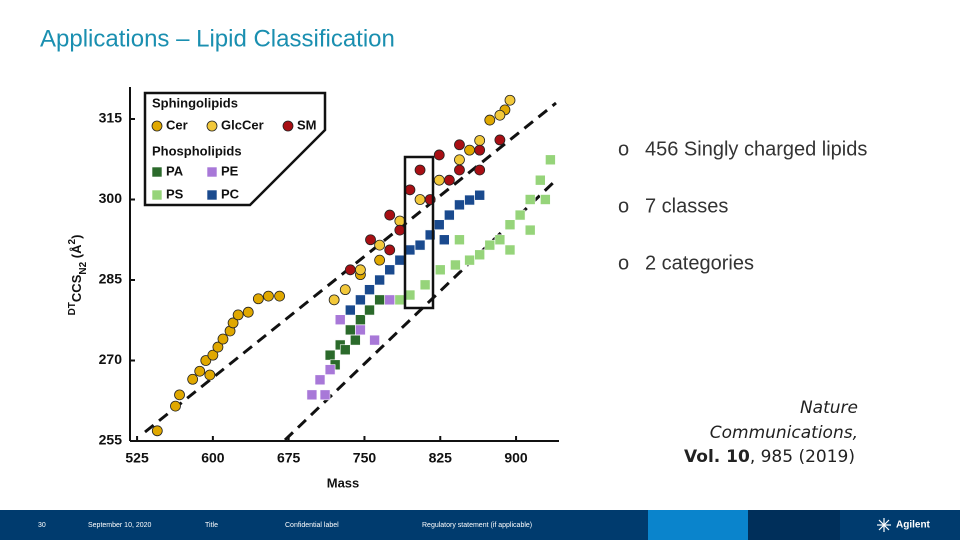 This screenshot has width=960, height=540. What do you see at coordinates (307, 124) in the screenshot?
I see `legend-label: SM` at bounding box center [307, 124].